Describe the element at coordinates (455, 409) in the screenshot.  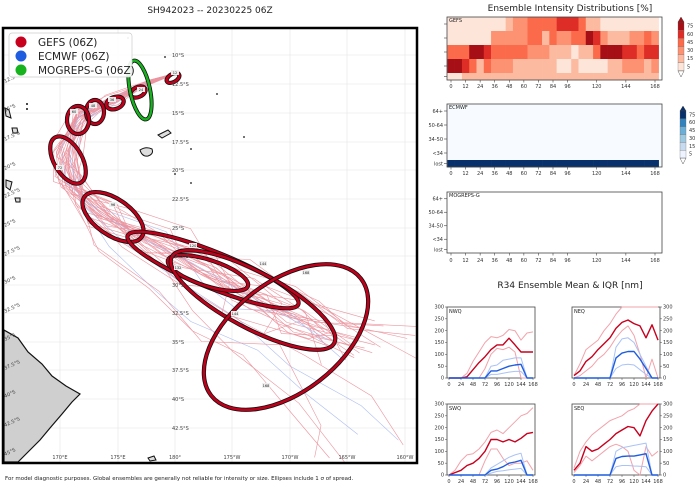
I see `r34-quadrant-label: SWQ` at that location.